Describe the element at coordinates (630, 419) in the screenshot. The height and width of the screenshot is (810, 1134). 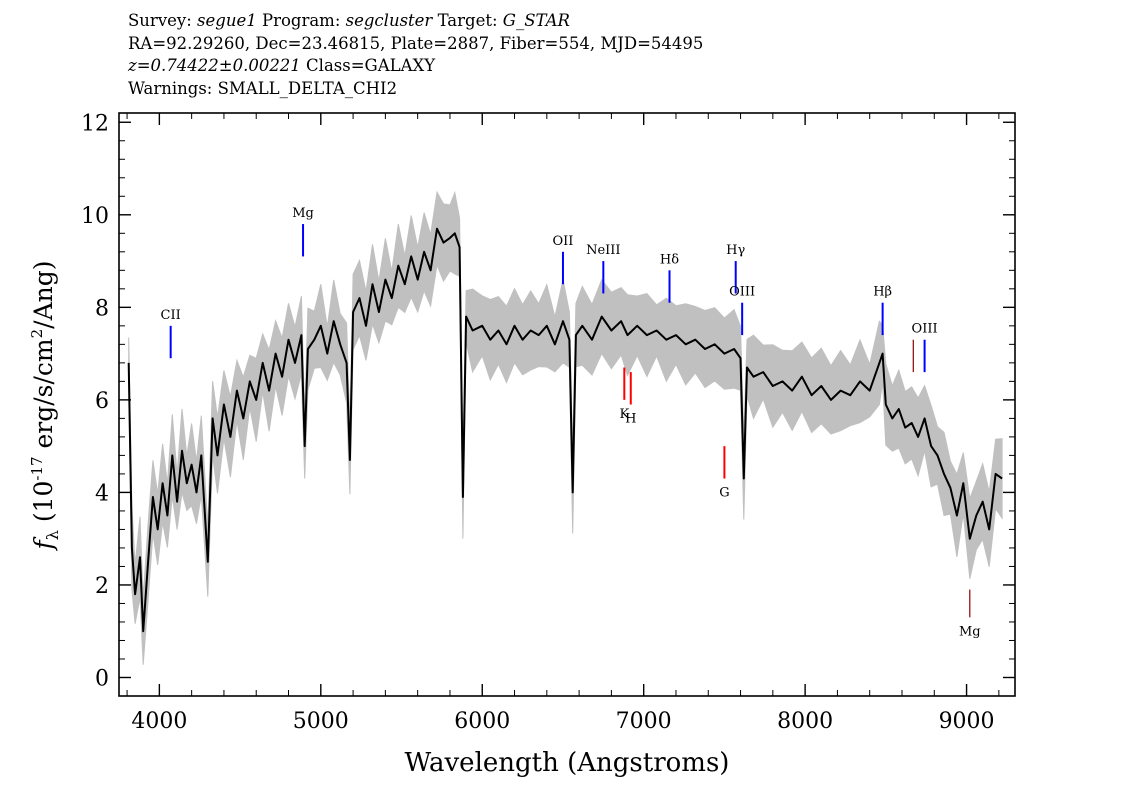
I see `line-marker-label: H` at that location.